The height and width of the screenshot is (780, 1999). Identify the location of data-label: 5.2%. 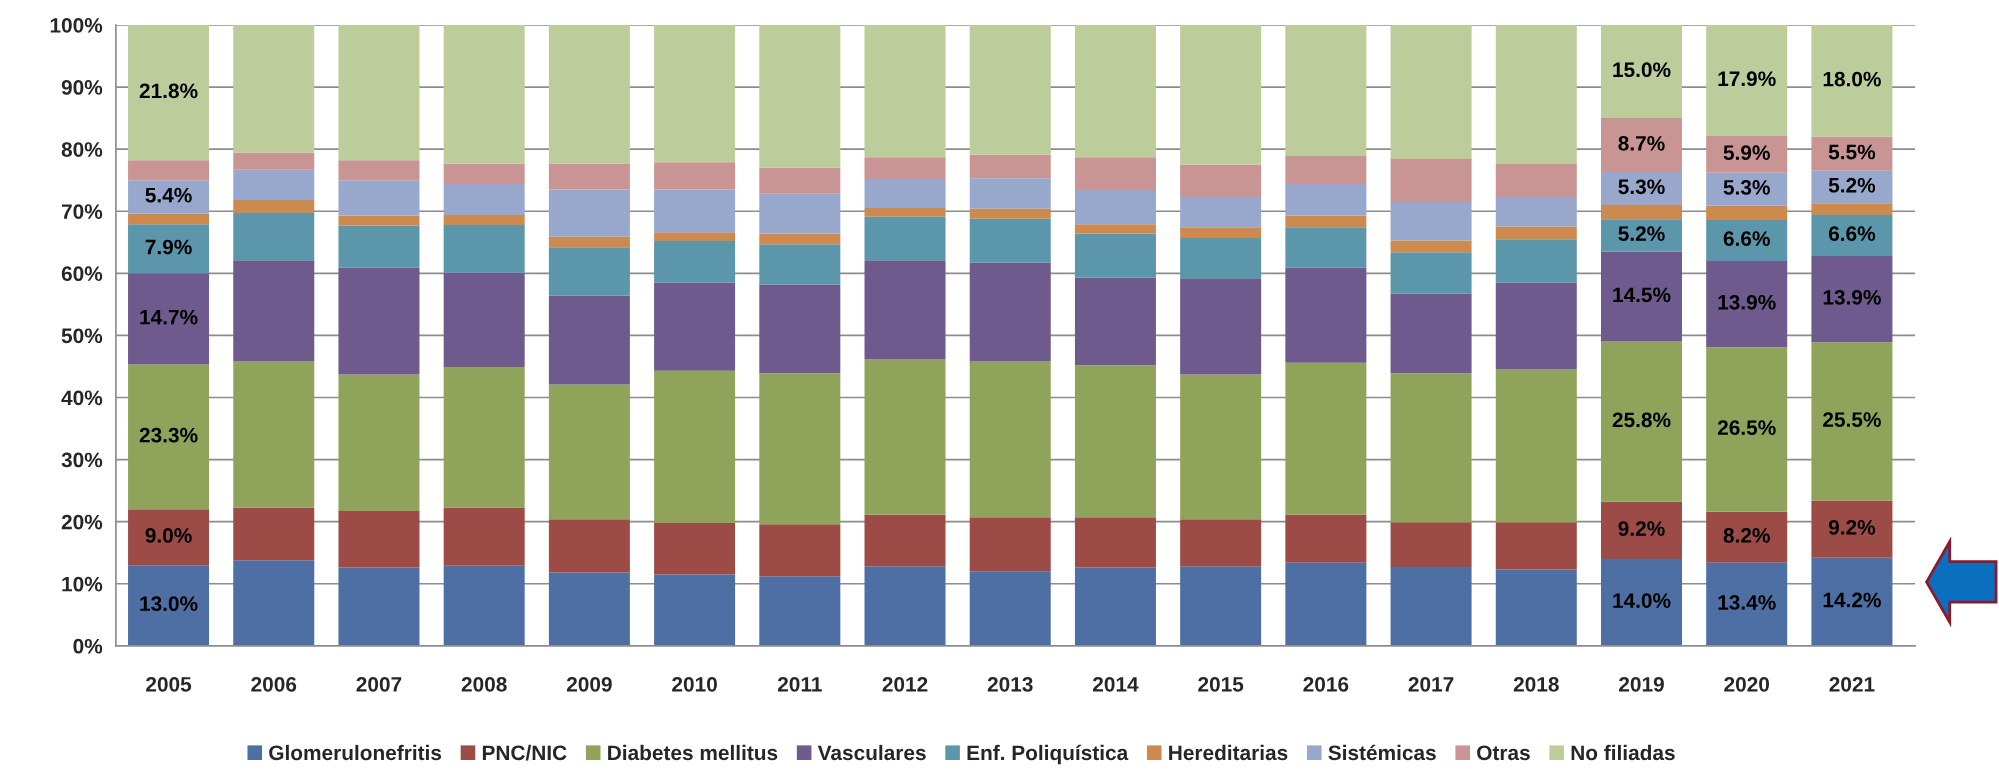
(1852, 185).